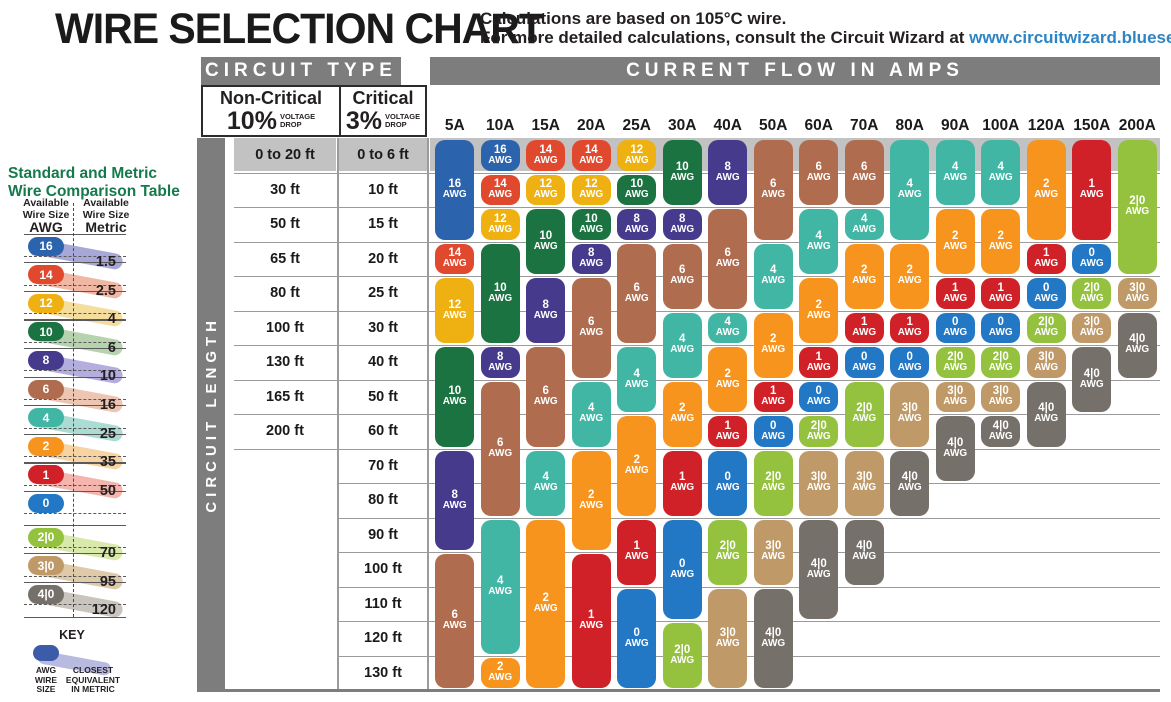 This screenshot has height=702, width=1171. What do you see at coordinates (285, 431) in the screenshot?
I see `row-label-noncritical: 200 ft` at bounding box center [285, 431].